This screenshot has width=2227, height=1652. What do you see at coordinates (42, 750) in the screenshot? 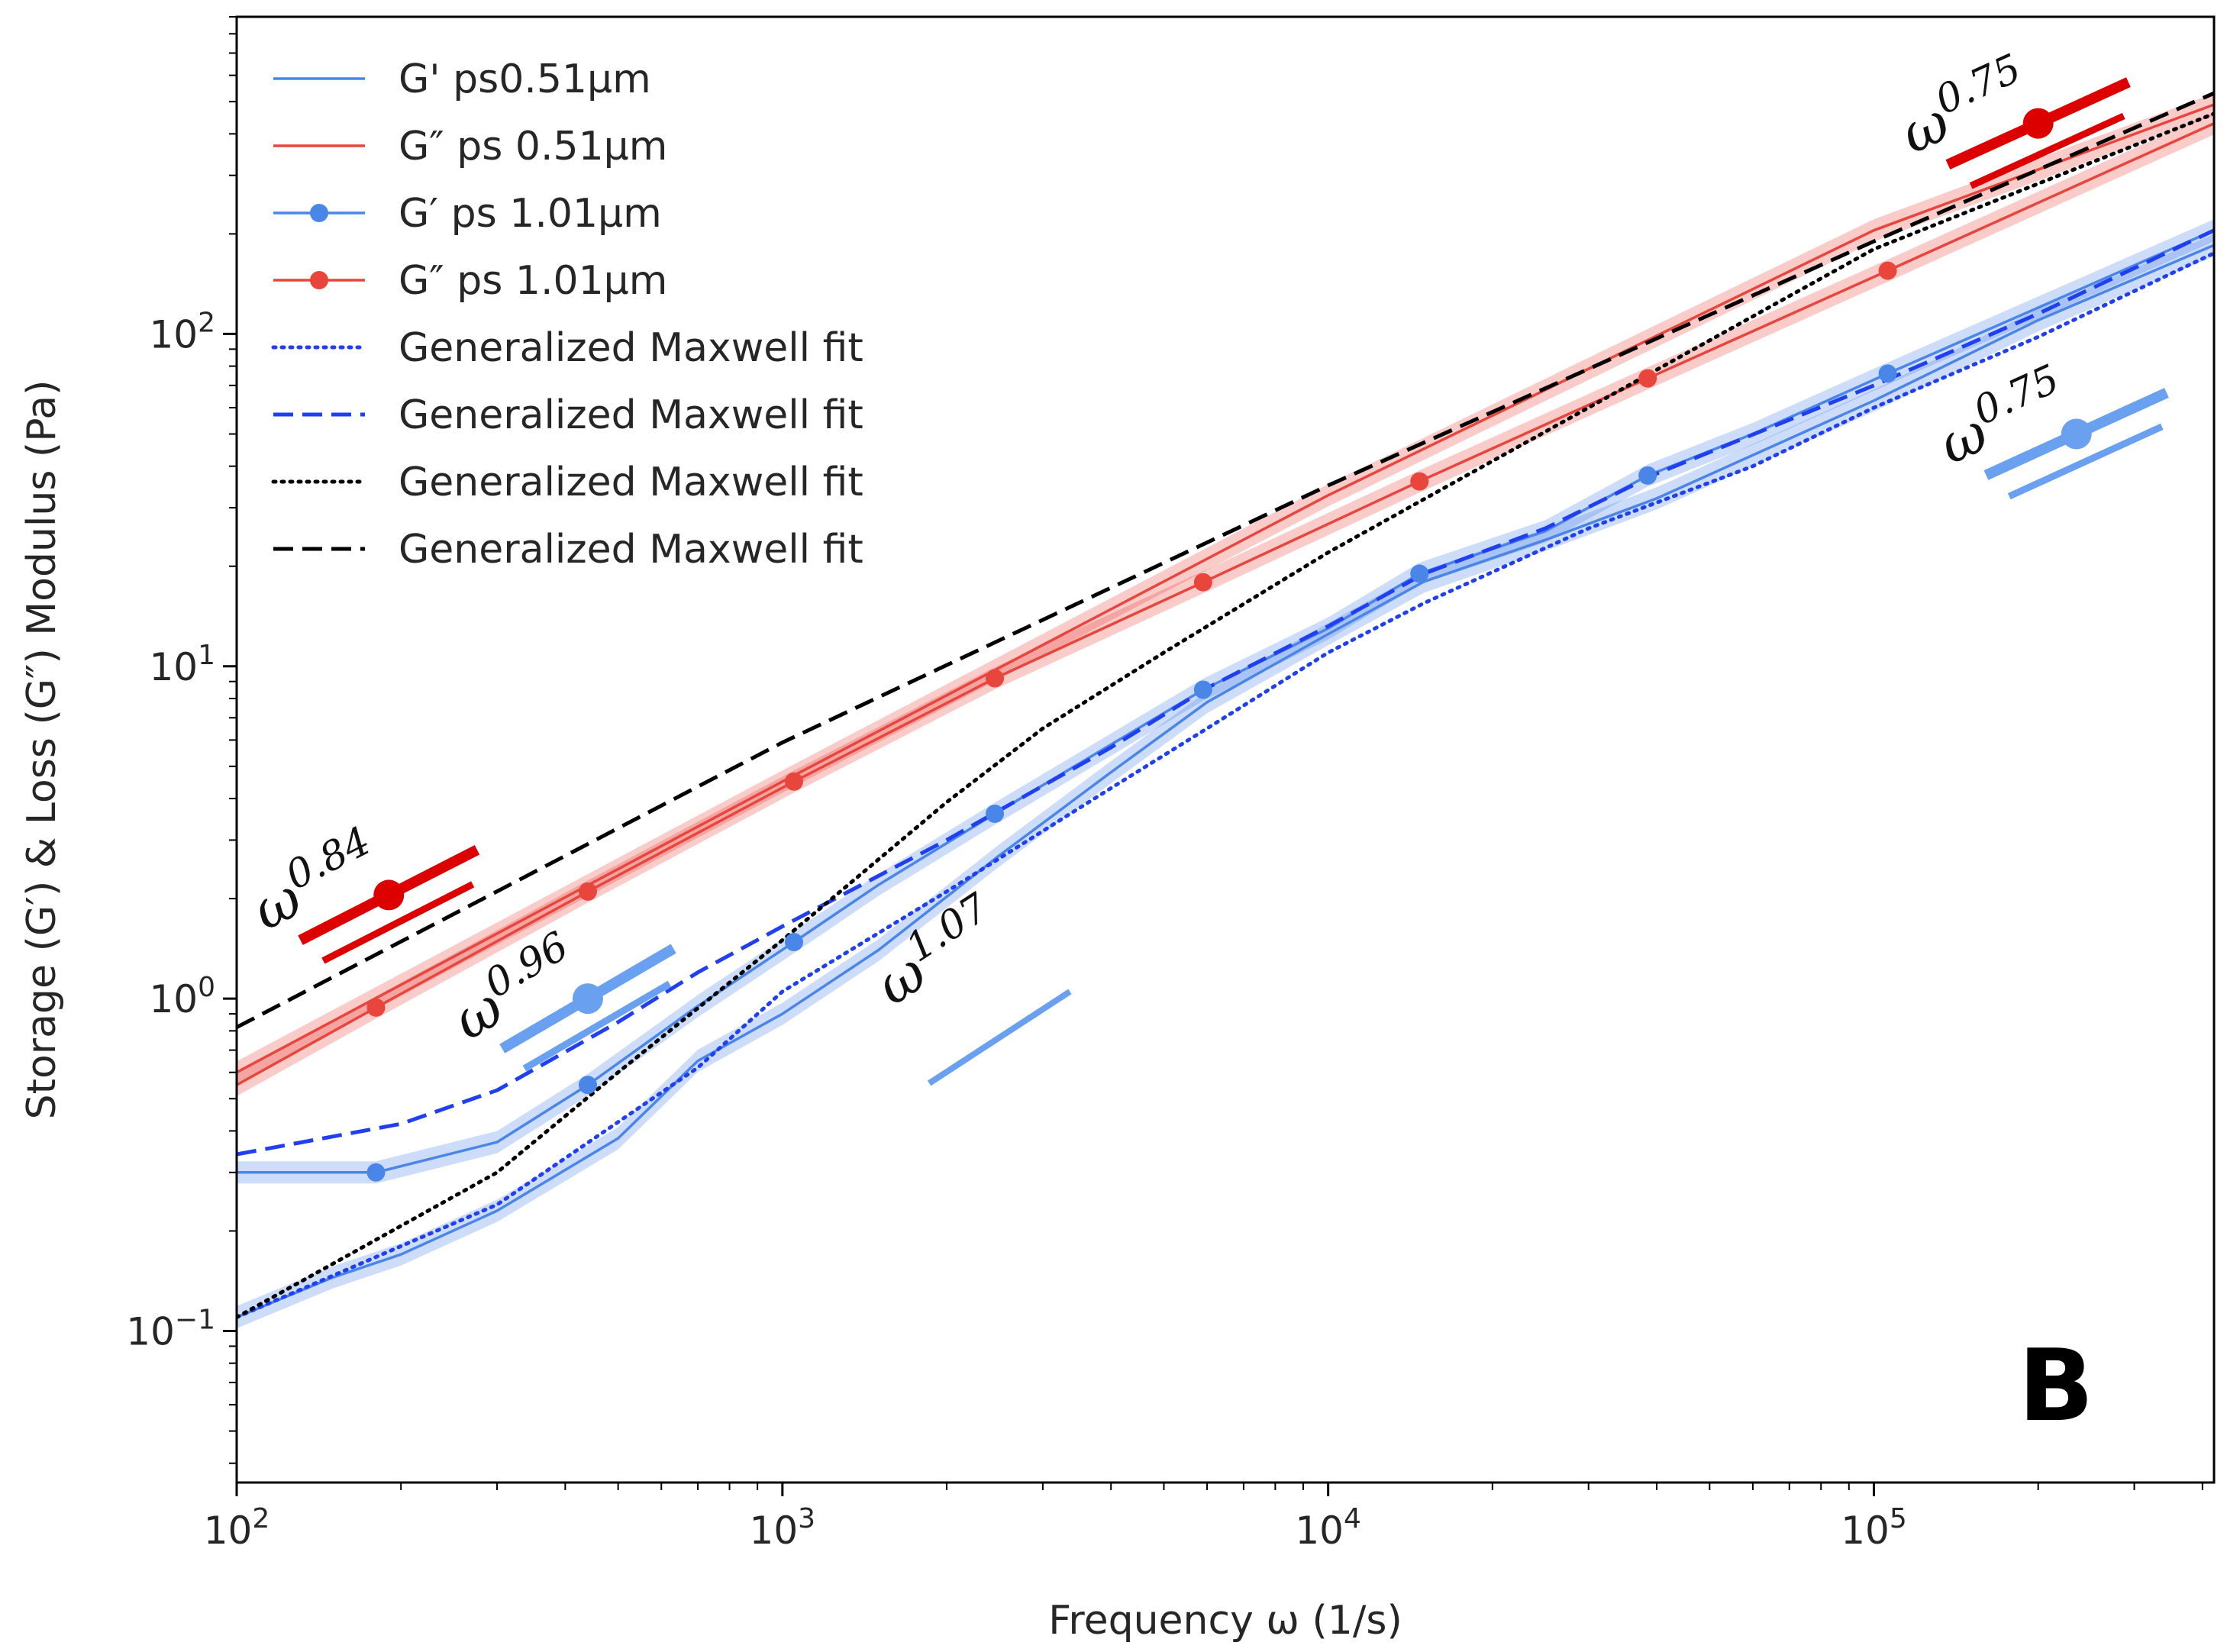
I see `y-axis-title: Storage (G′) & Loss (G″) Modulus (Pa)` at bounding box center [42, 750].